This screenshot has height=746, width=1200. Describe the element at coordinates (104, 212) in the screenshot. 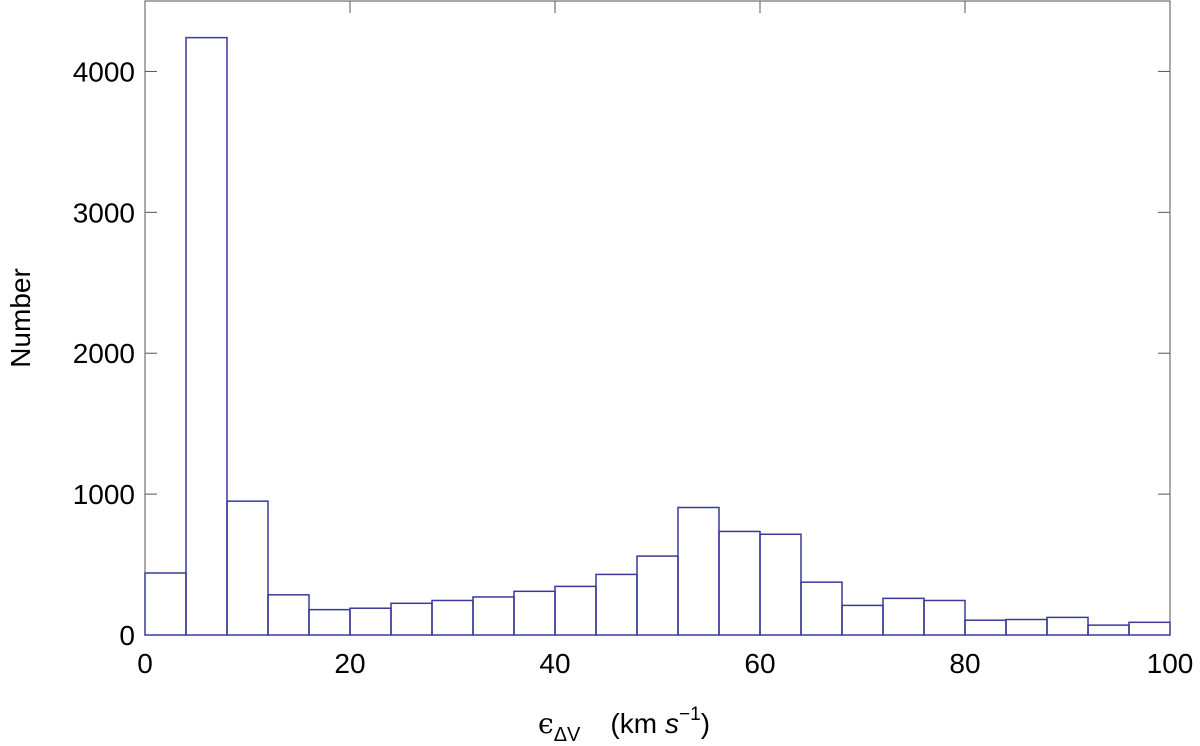

I see `y-tick-label: 3000` at that location.